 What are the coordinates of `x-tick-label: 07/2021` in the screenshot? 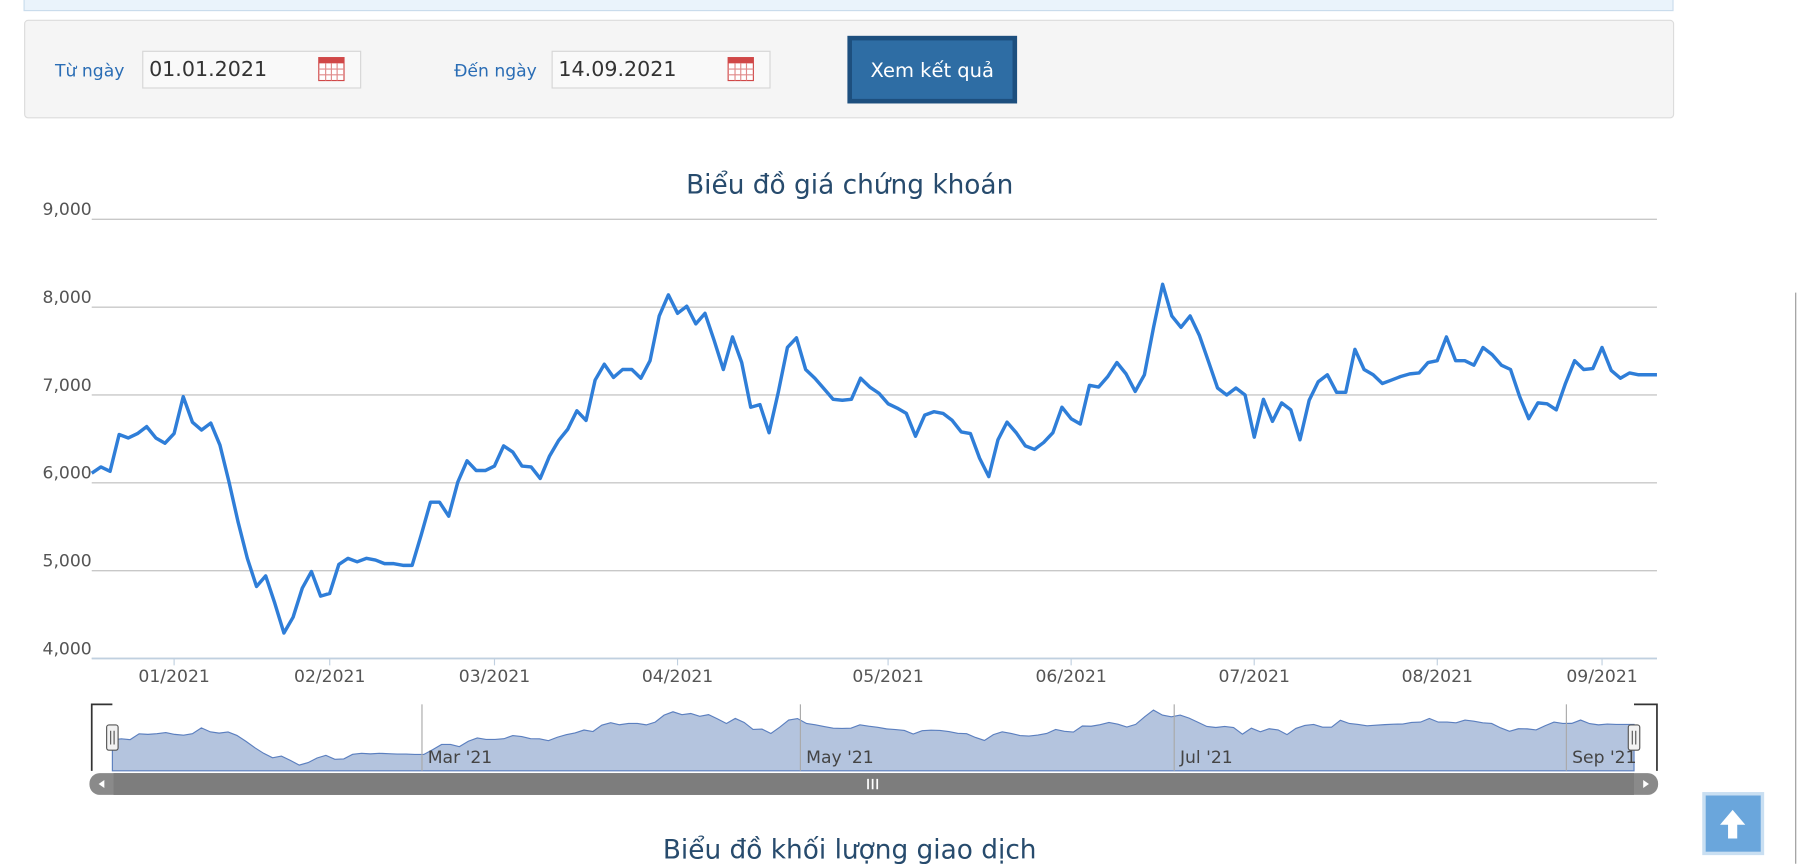 It's located at (1254, 677).